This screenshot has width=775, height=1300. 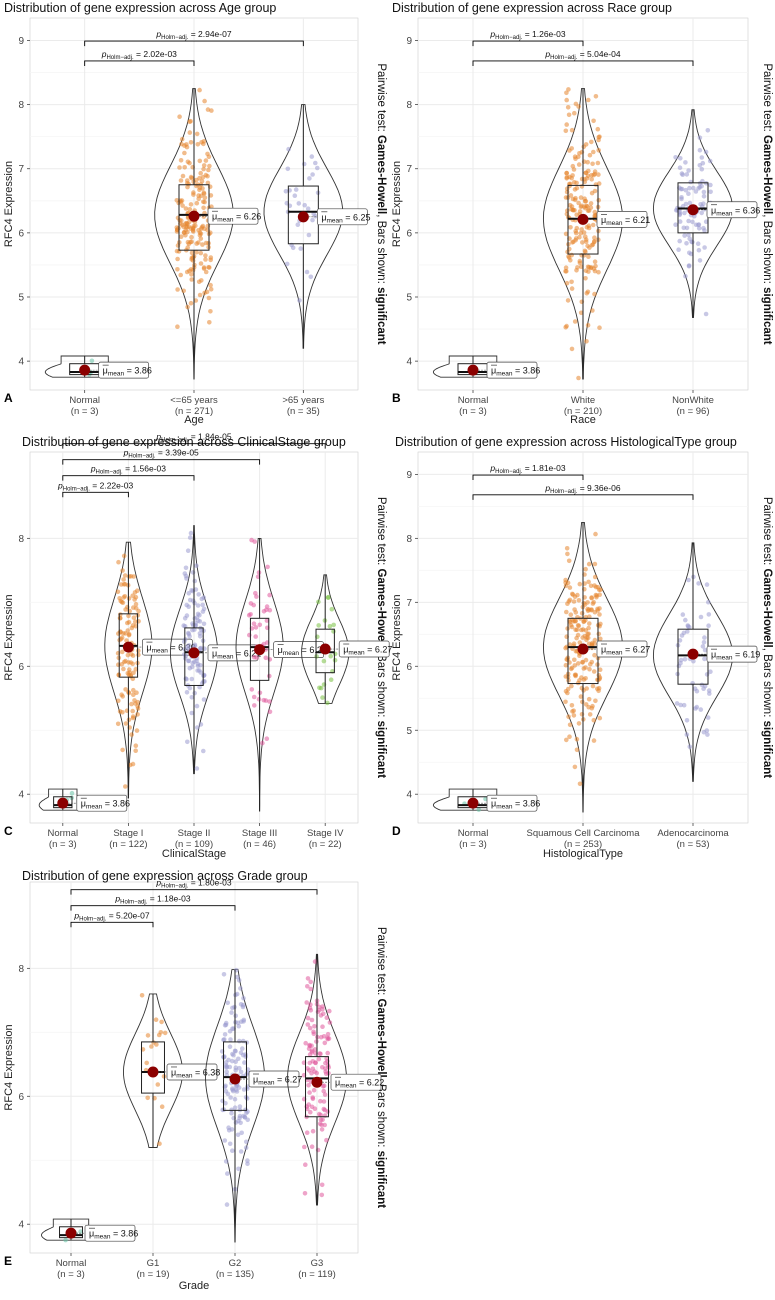 What do you see at coordinates (583, 63) in the screenshot?
I see `panel-b-bracket` at bounding box center [583, 63].